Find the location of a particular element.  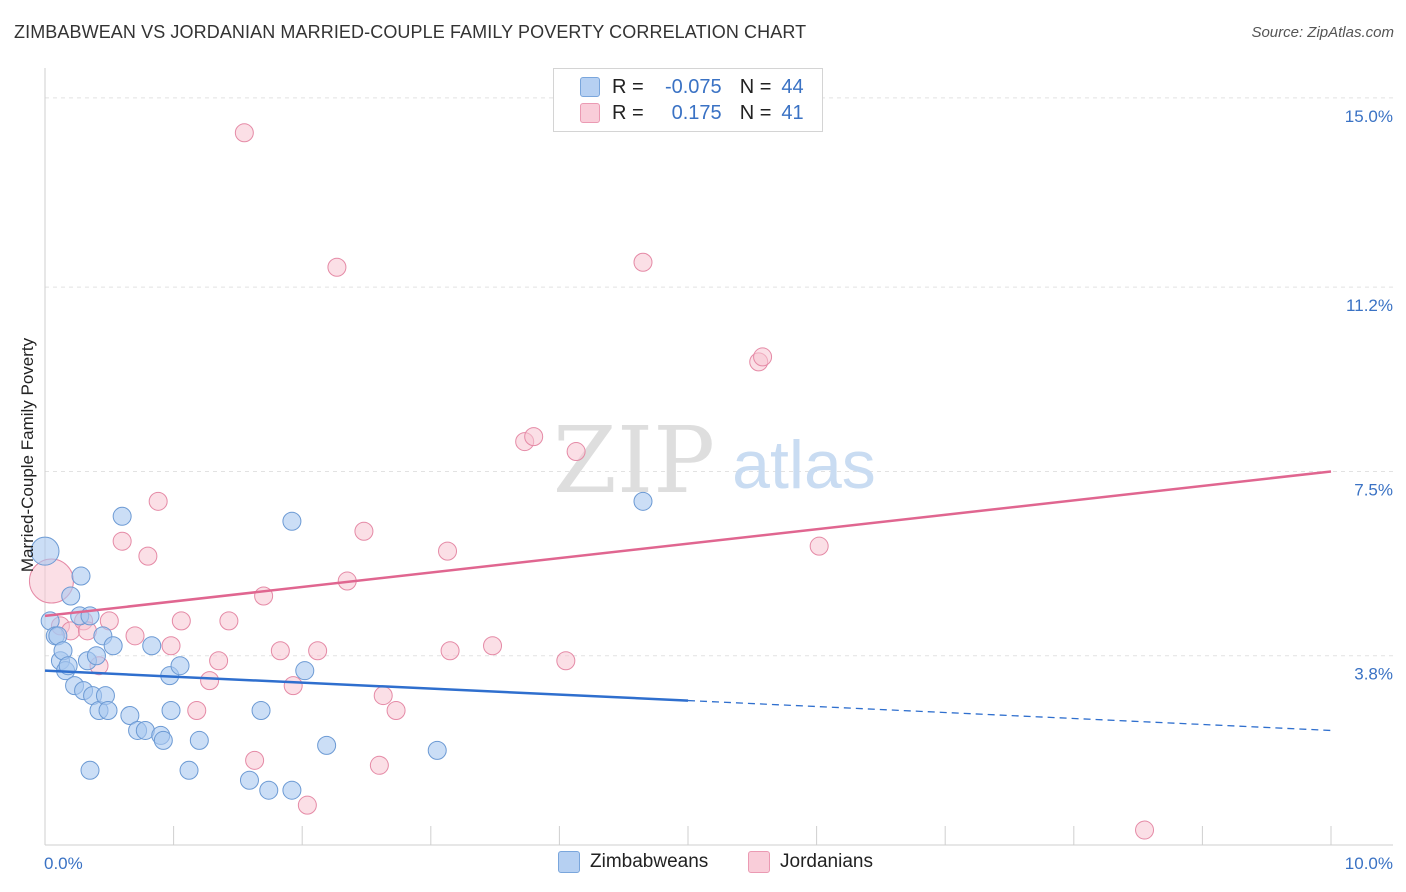

y-axis-title: Married-Couple Family Poverty is located at coordinates (27, 455).